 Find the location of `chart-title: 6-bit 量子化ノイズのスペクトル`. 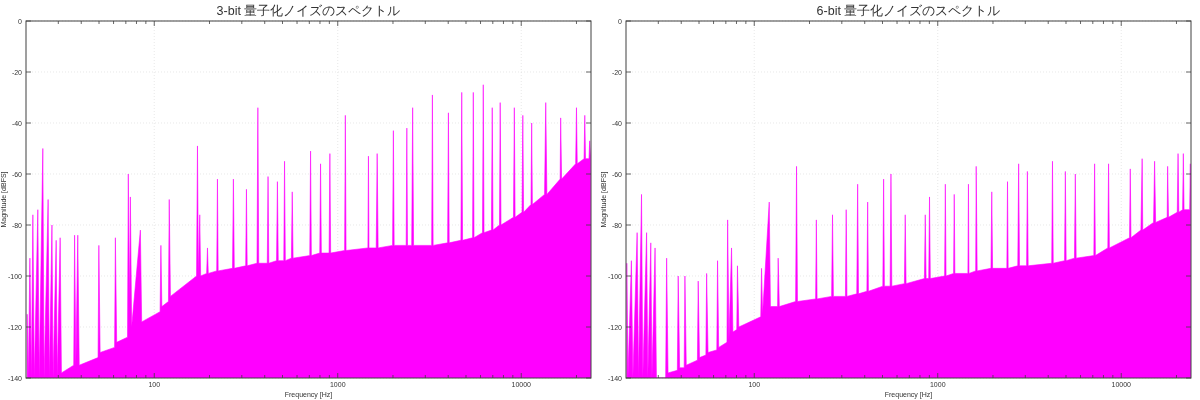

chart-title: 6-bit 量子化ノイズのスペクトル is located at coordinates (908, 11).